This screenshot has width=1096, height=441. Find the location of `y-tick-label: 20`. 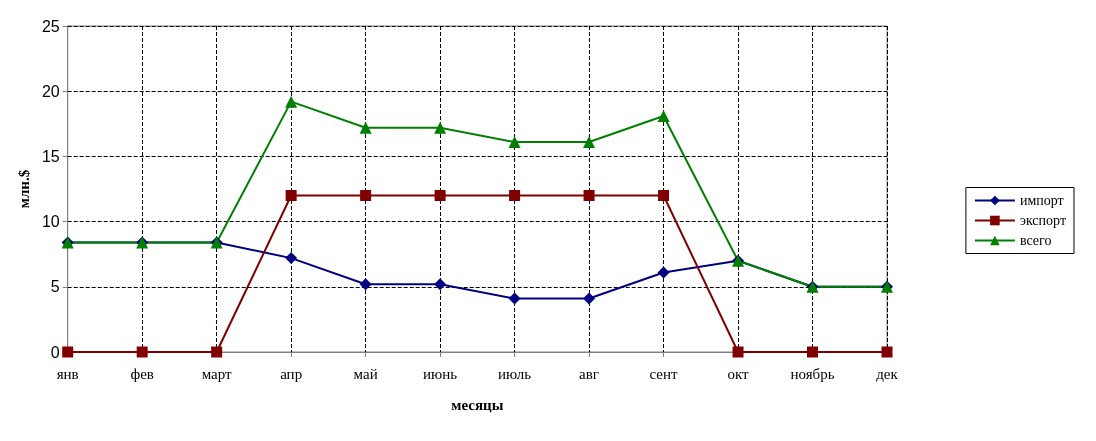

y-tick-label: 20 is located at coordinates (50, 91).